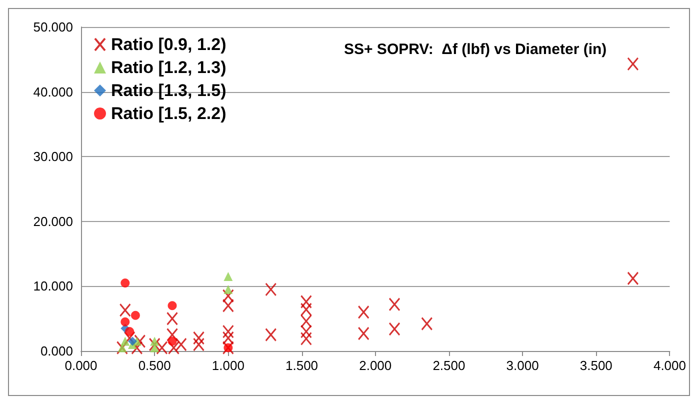 The image size is (698, 404). I want to click on x-tick-label: 2.000, so click(375, 365).